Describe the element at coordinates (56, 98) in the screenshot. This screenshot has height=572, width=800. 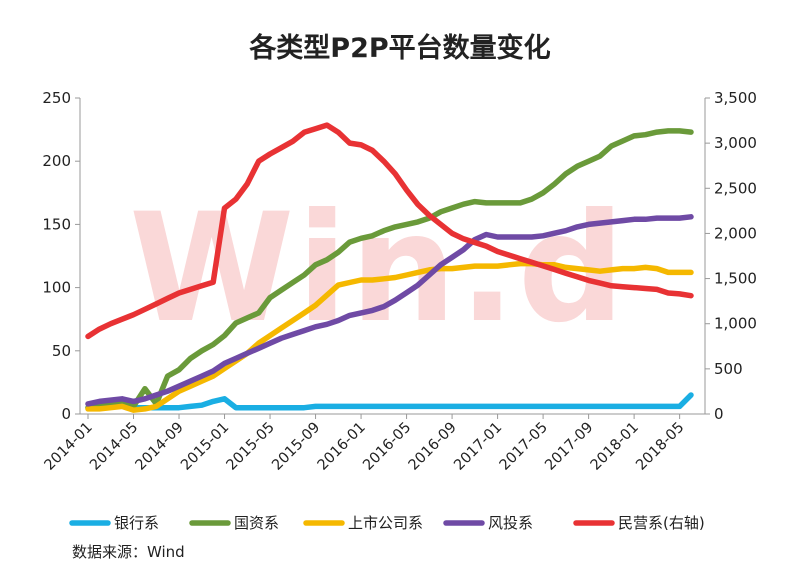
I see `left-tick-label: 250` at that location.